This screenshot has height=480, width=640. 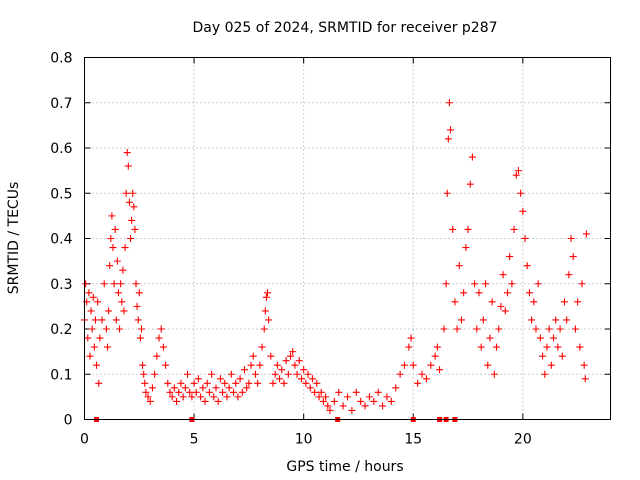 I want to click on y-tick-label: 0.8, so click(x=61, y=59).